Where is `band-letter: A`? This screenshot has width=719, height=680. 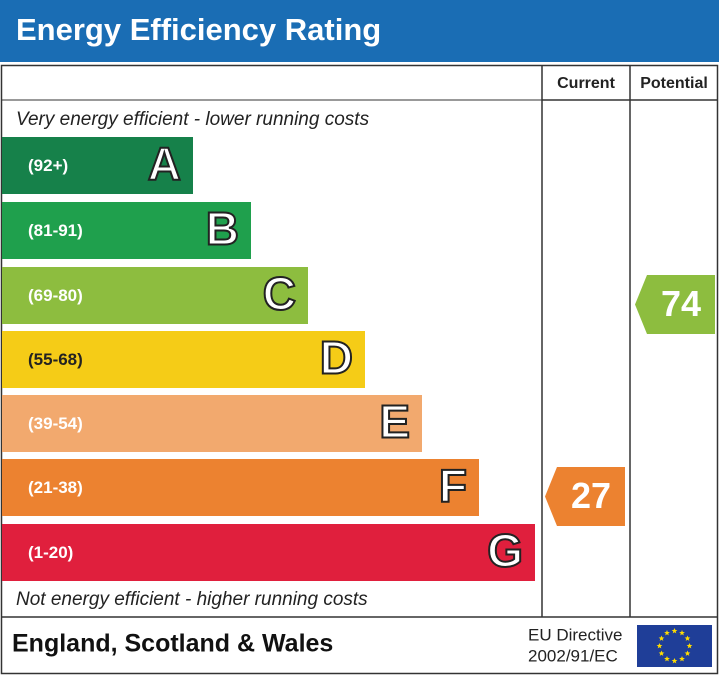
band-letter: A is located at coordinates (164, 164).